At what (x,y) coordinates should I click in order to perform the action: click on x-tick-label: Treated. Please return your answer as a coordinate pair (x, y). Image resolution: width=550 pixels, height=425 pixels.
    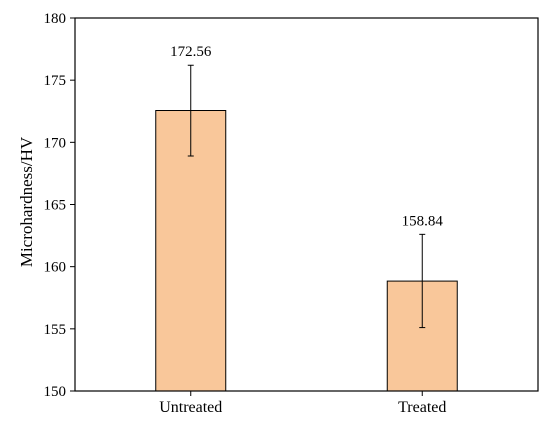
    Looking at the image, I should click on (422, 407).